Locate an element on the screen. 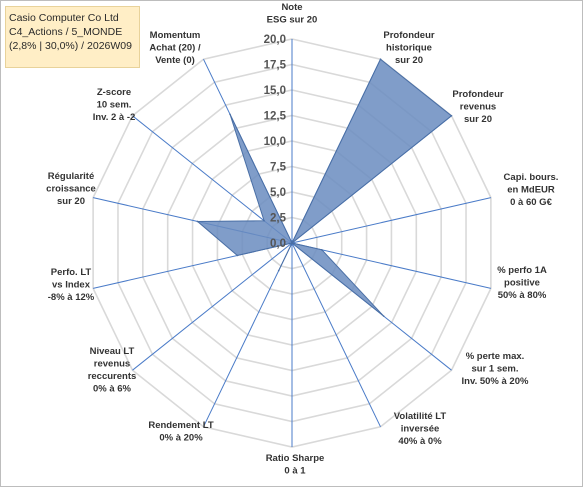 Image resolution: width=583 pixels, height=487 pixels. portfolio-stats: (2,8% | 30,0%) / 2026W09 is located at coordinates (70, 46).